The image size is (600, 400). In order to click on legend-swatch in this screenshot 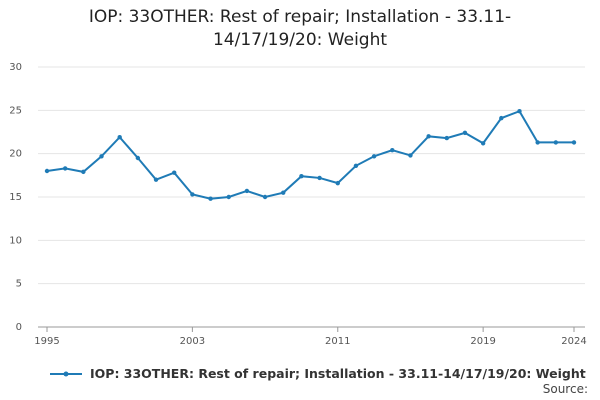, I will do `click(66, 373)`.